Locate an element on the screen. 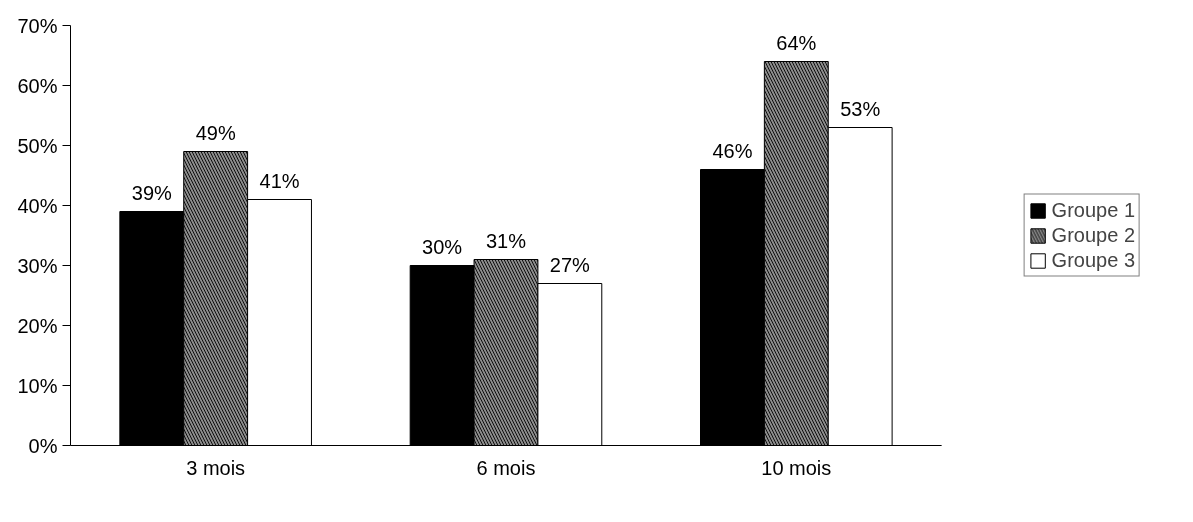 This screenshot has width=1193, height=522. x-tick-label: 6 mois is located at coordinates (506, 467).